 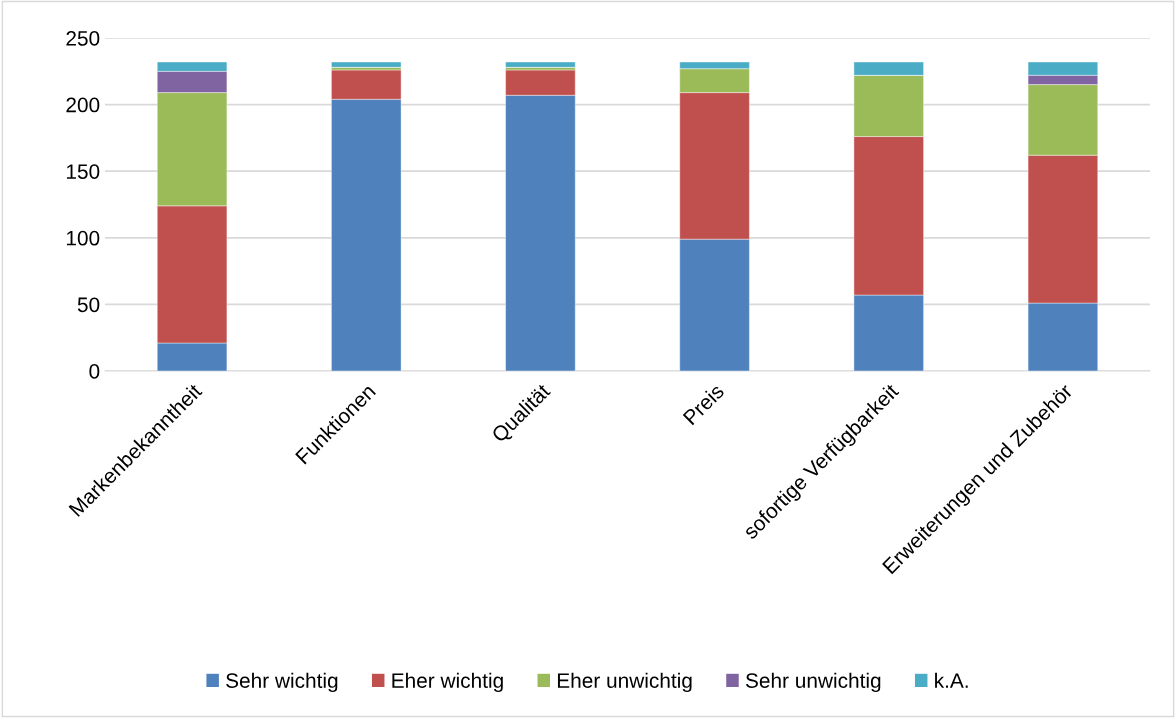 What do you see at coordinates (83, 171) in the screenshot?
I see `y-tick-label: 150` at bounding box center [83, 171].